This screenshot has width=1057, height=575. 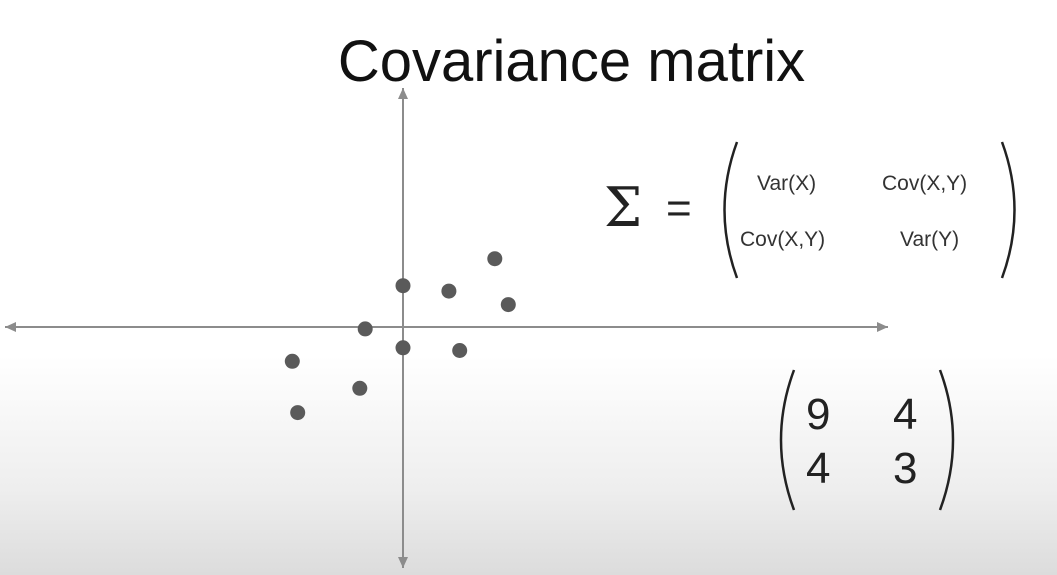 What do you see at coordinates (882, 327) in the screenshot?
I see `x-axis-right-arrowhead` at bounding box center [882, 327].